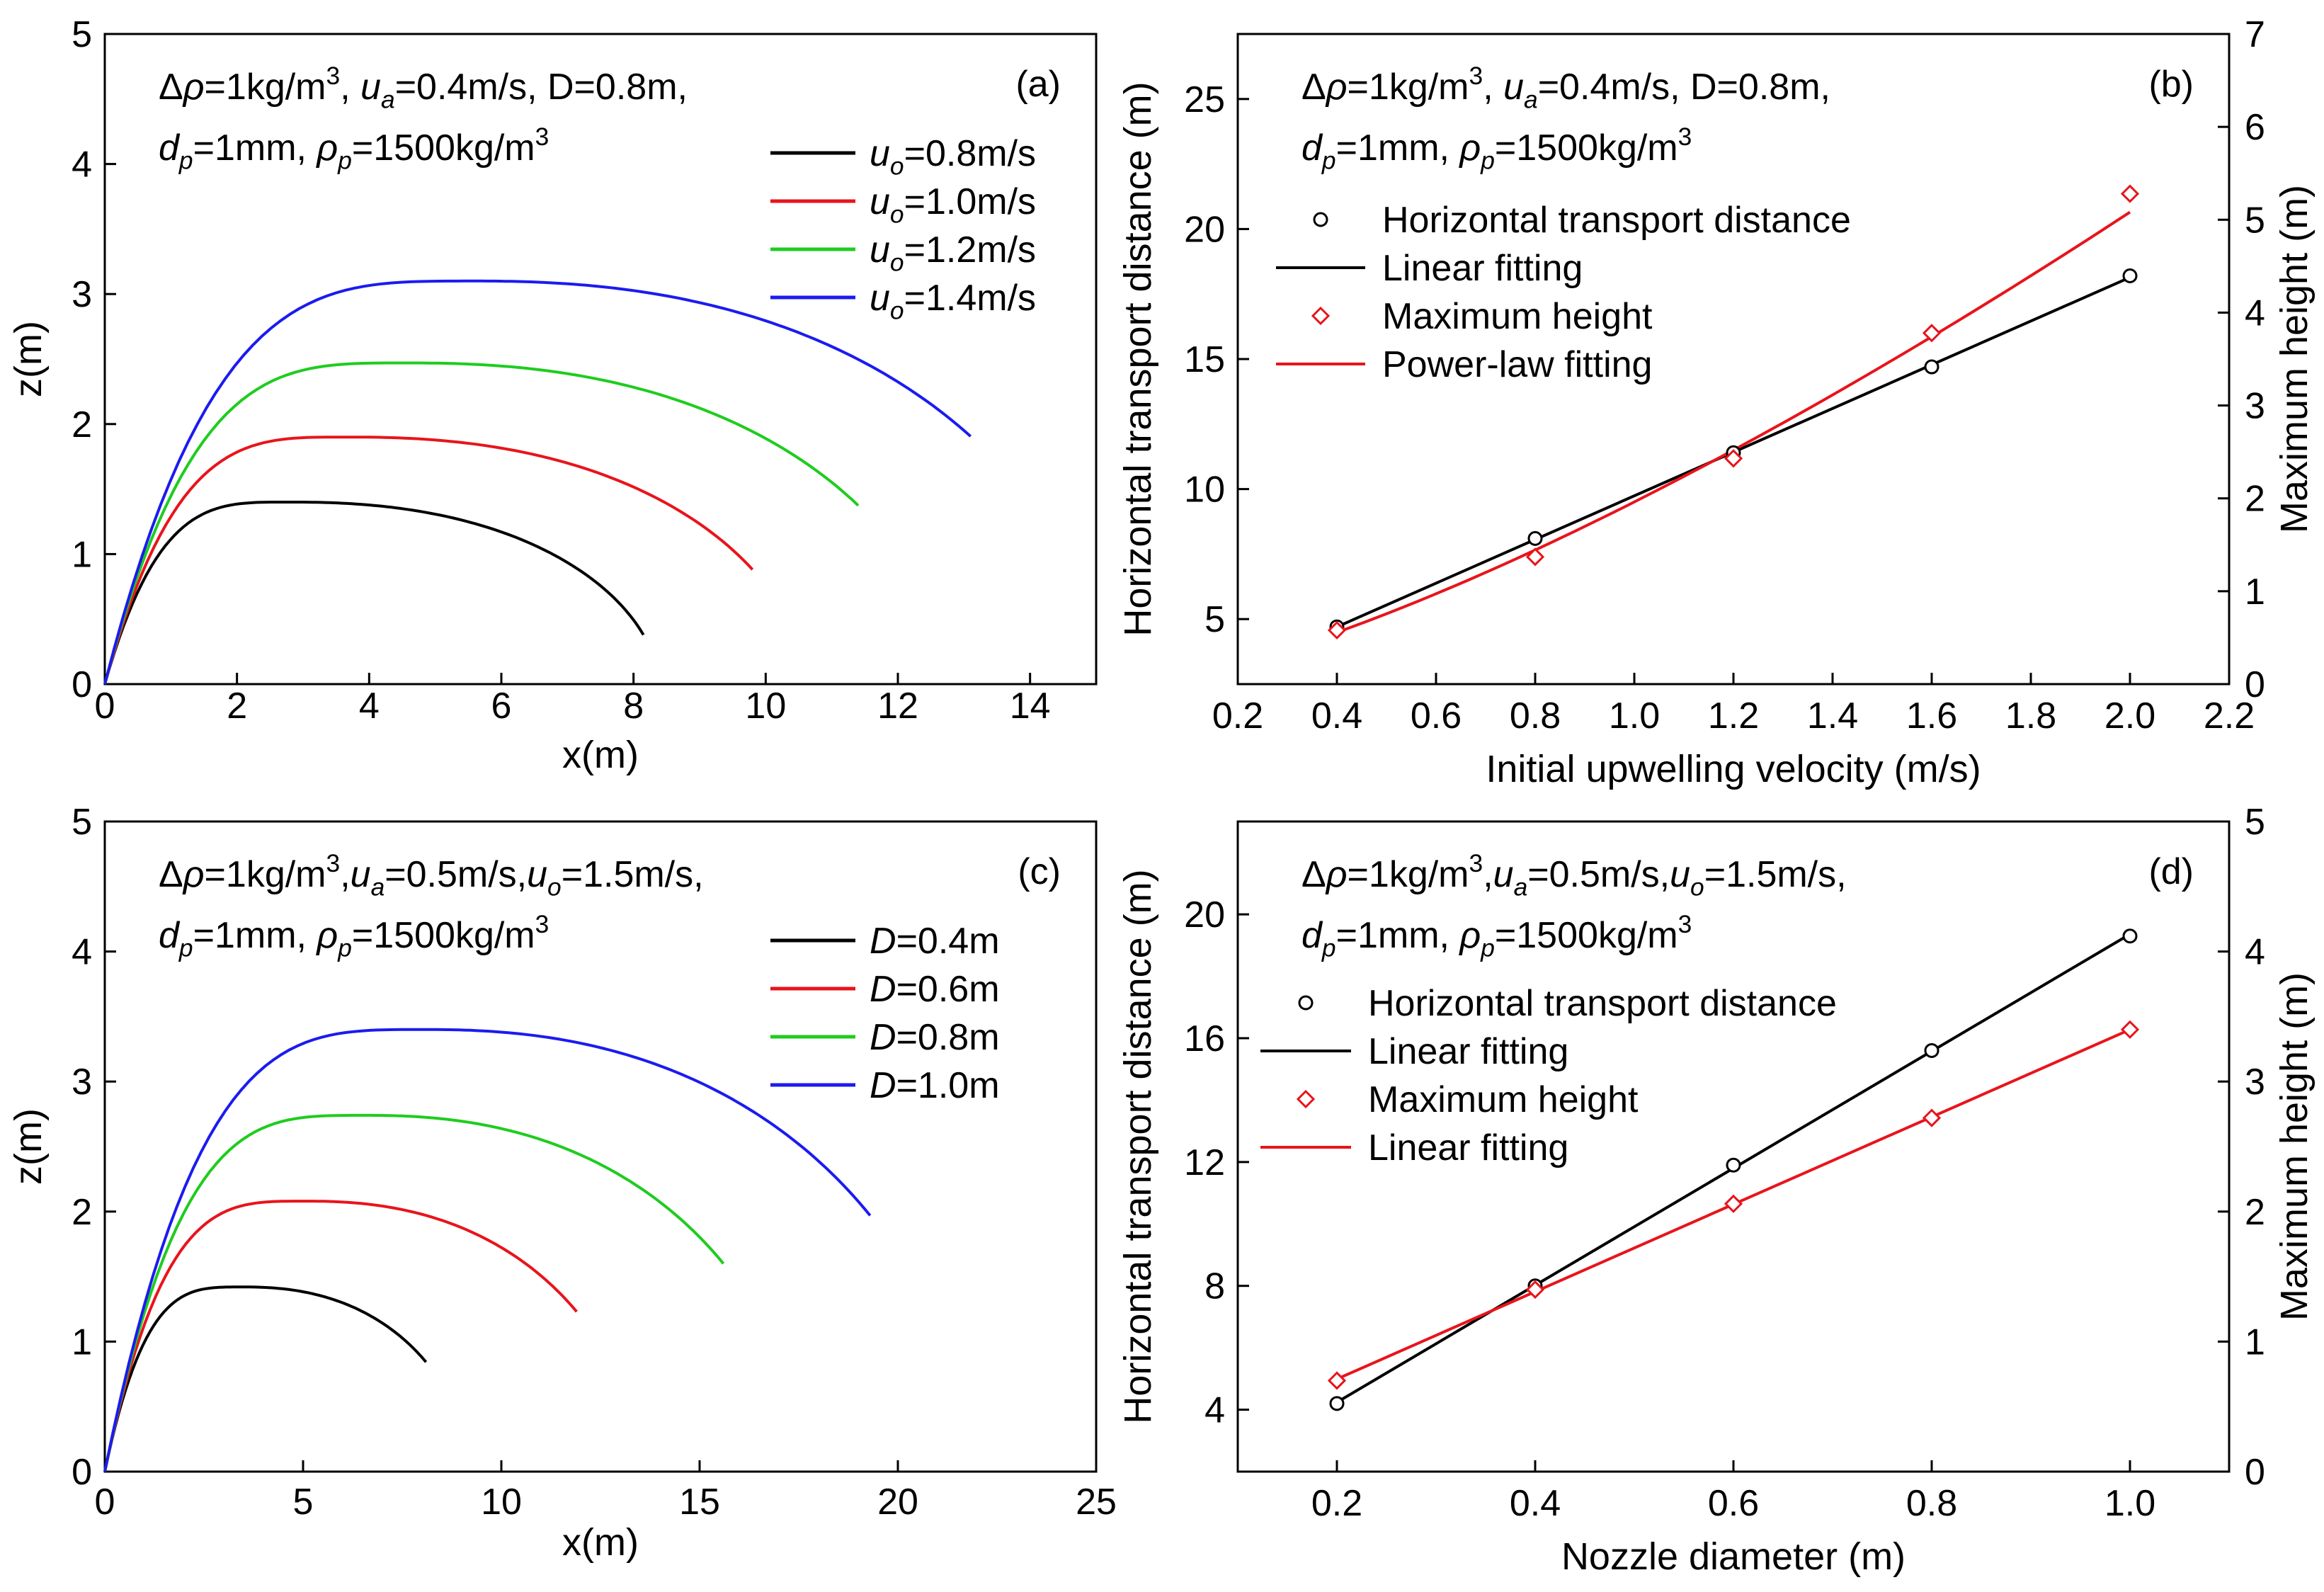 This screenshot has width=2324, height=1592. I want to click on legend-label: D=0.4m, so click(935, 942).